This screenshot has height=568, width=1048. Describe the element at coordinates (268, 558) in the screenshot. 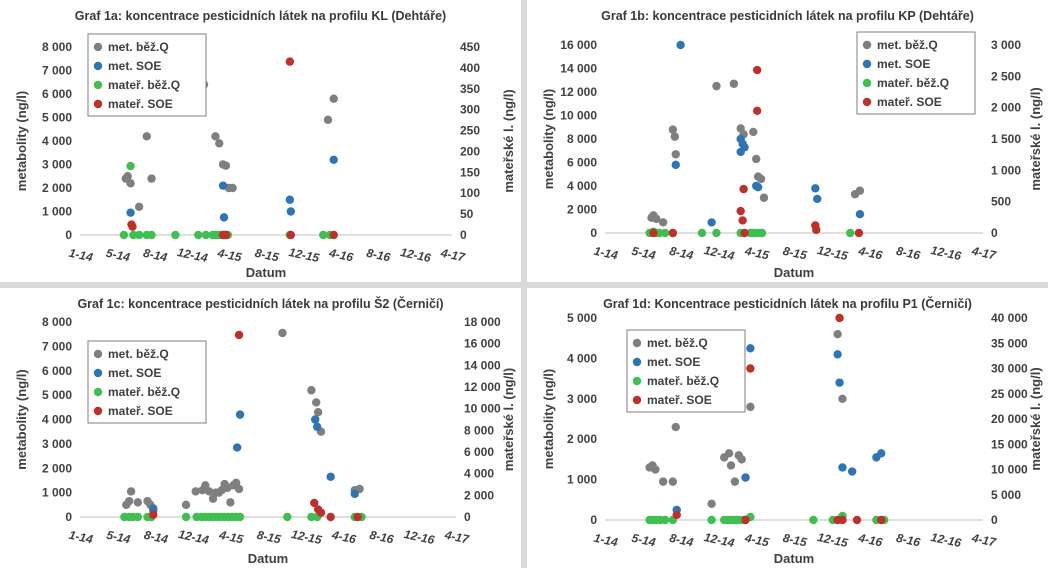

I see `x-axis-label: Datum` at that location.